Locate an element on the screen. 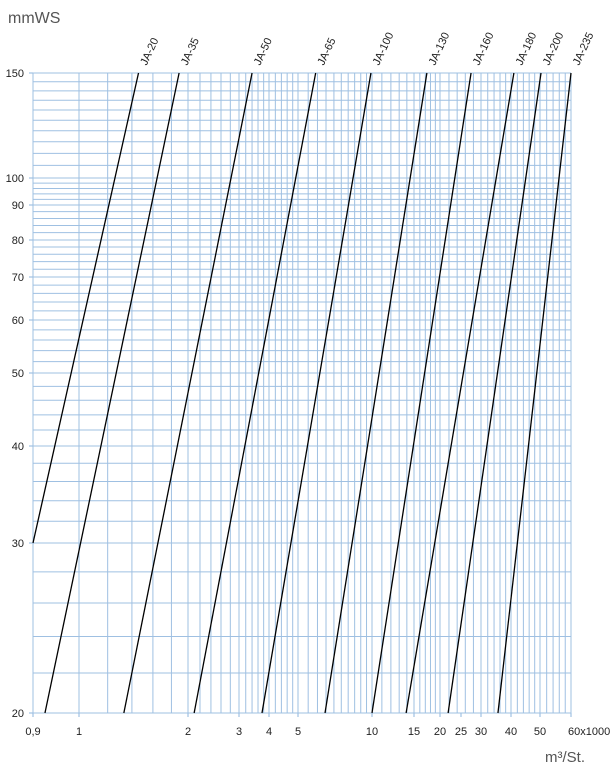 Image resolution: width=612 pixels, height=772 pixels. series-label: JA-160 is located at coordinates (484, 49).